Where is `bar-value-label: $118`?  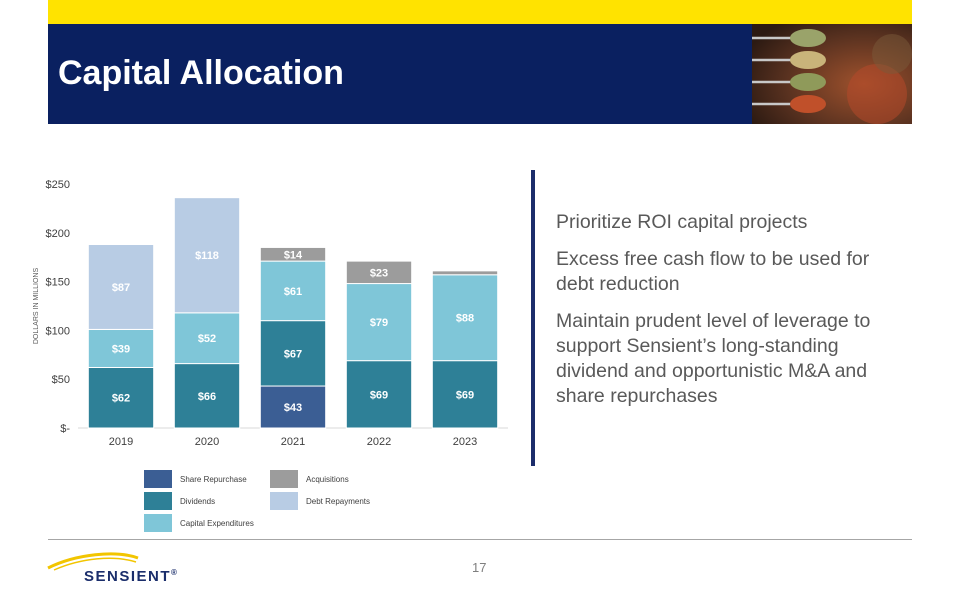
bar-value-label: $118 is located at coordinates (207, 256).